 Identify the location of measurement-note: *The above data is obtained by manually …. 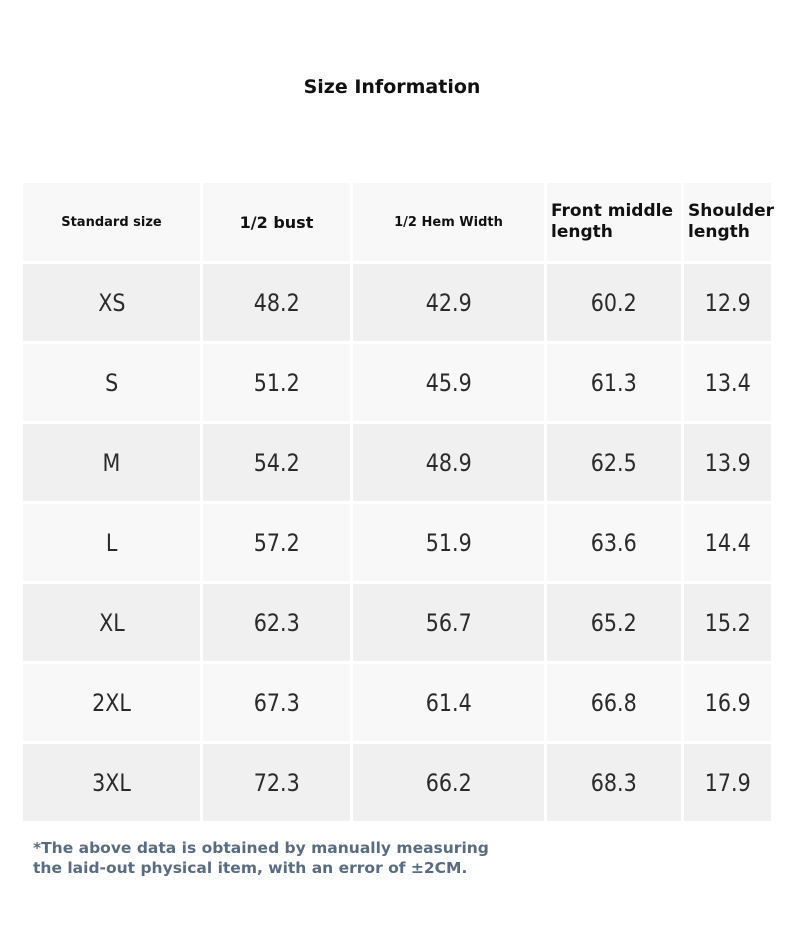
(263, 858).